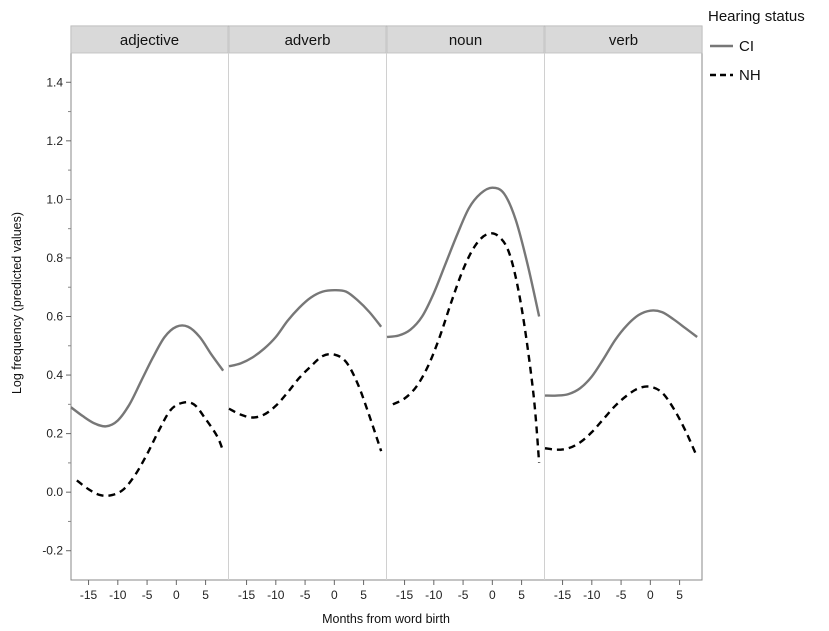 The width and height of the screenshot is (829, 631). I want to click on strip-adjective, so click(149, 39).